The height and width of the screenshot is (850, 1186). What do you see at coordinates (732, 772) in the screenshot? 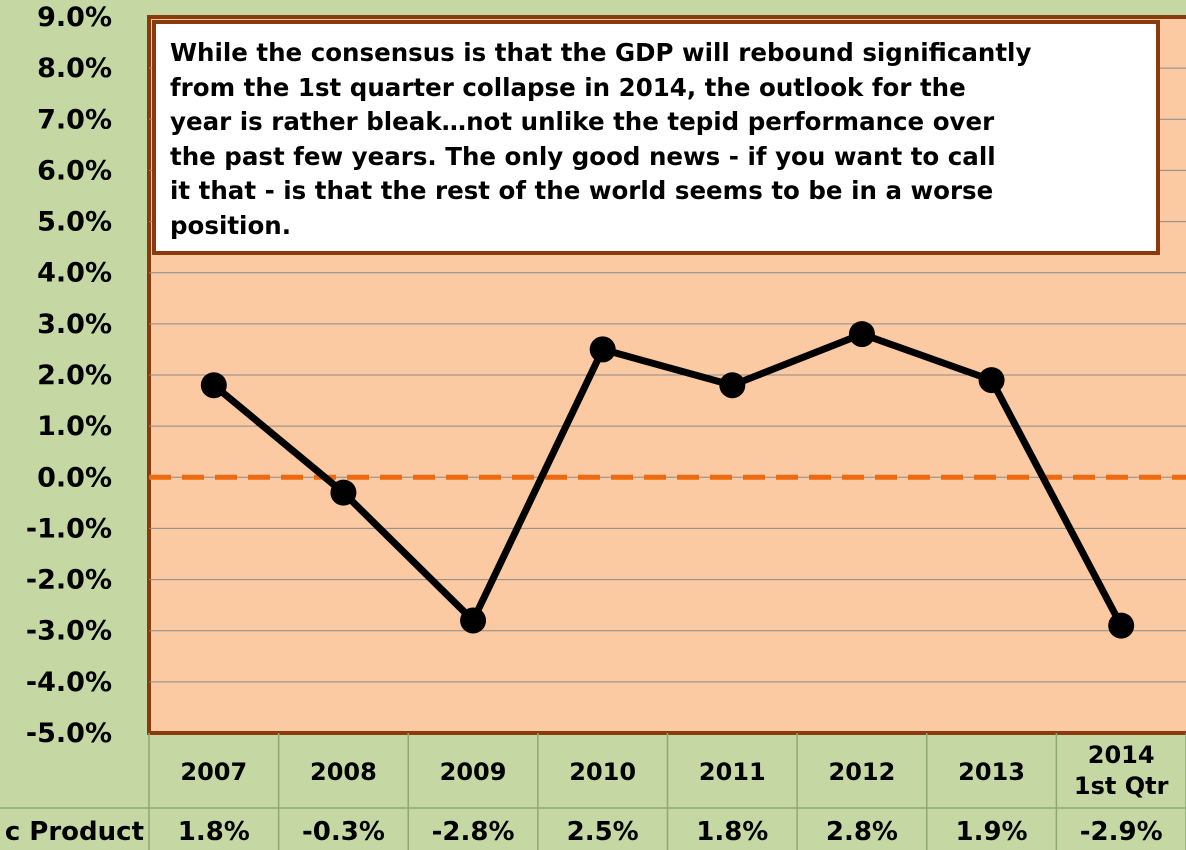
I see `x-category-label: 2011` at bounding box center [732, 772].